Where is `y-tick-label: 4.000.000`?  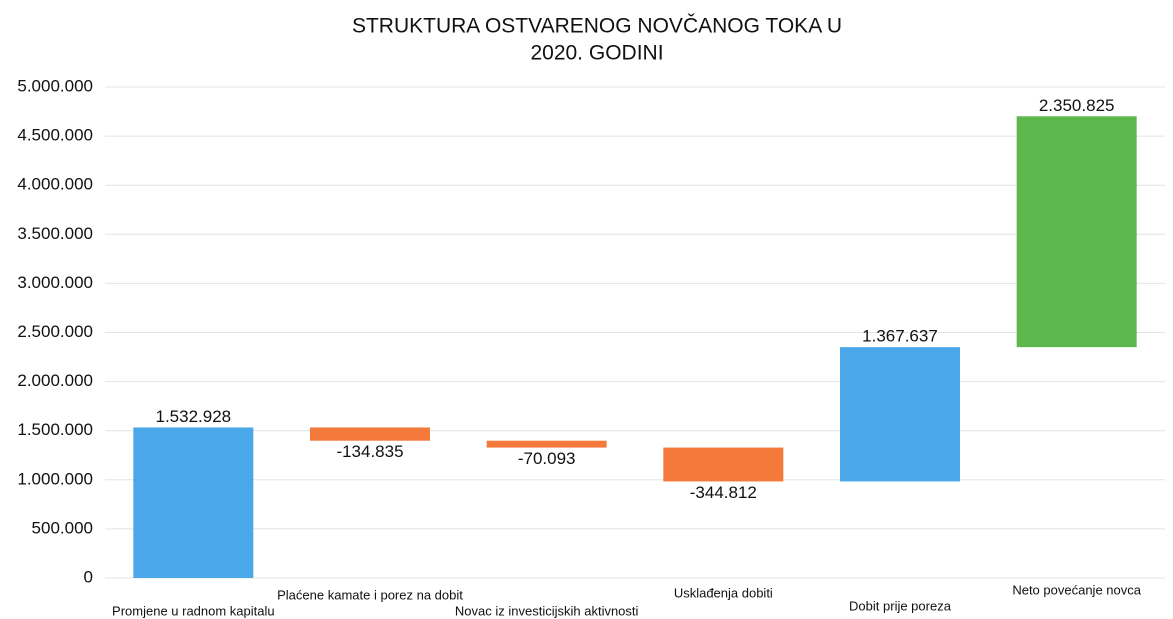 y-tick-label: 4.000.000 is located at coordinates (55, 184).